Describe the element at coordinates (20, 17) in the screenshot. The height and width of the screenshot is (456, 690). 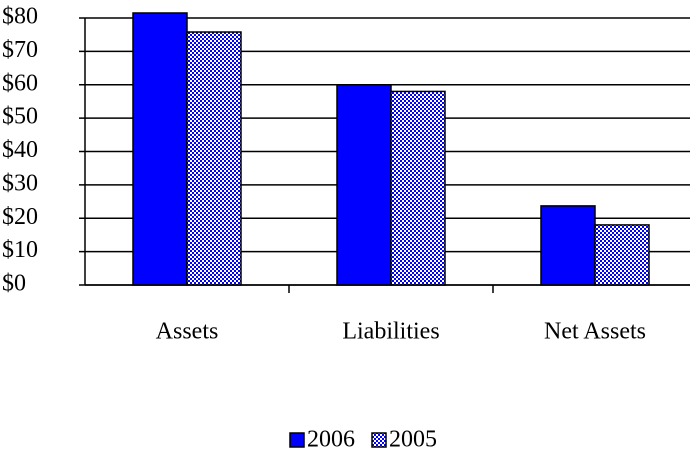
I see `y-tick-label: $80` at that location.